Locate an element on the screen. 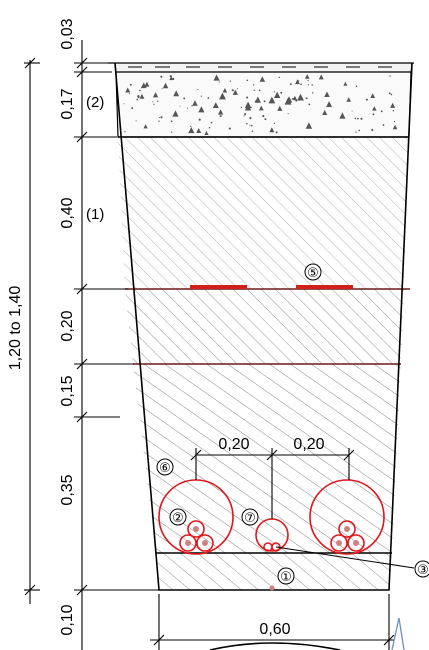 This screenshot has width=429, height=650. asphalt-layer is located at coordinates (263, 104).